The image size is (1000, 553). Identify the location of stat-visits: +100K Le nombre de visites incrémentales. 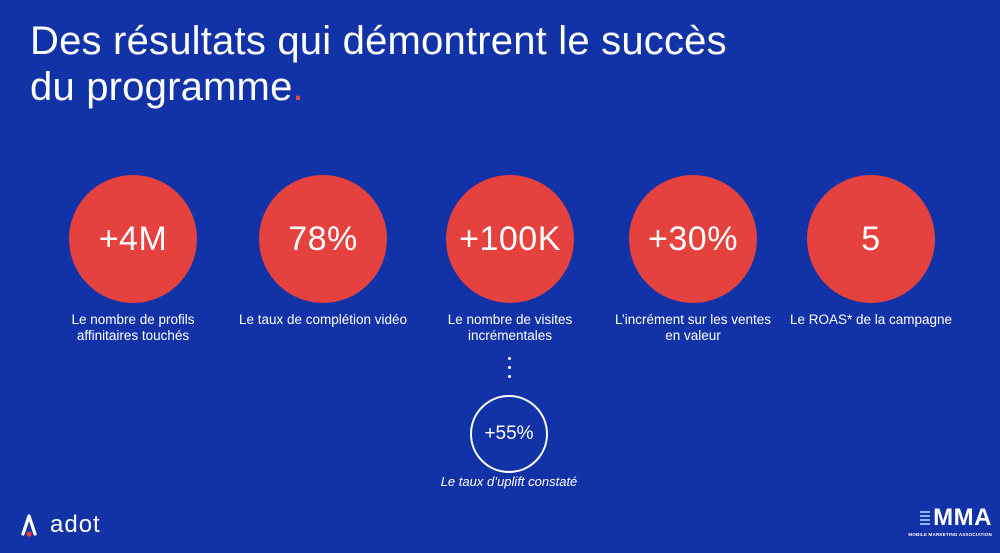
(510, 259).